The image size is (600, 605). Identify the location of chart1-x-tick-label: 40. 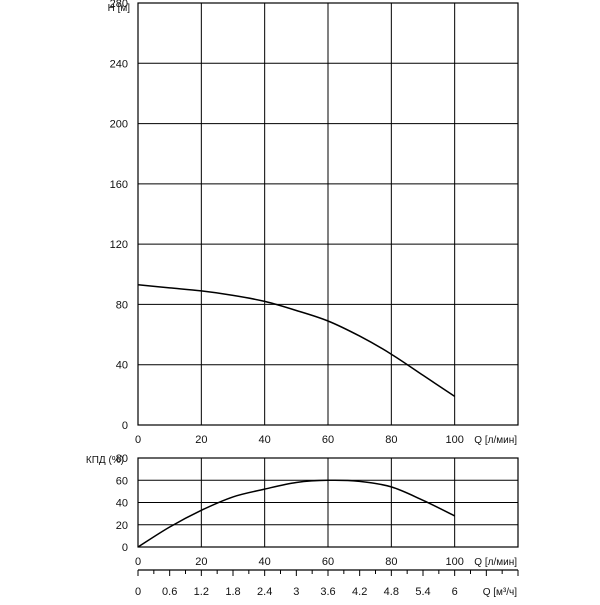
(265, 562).